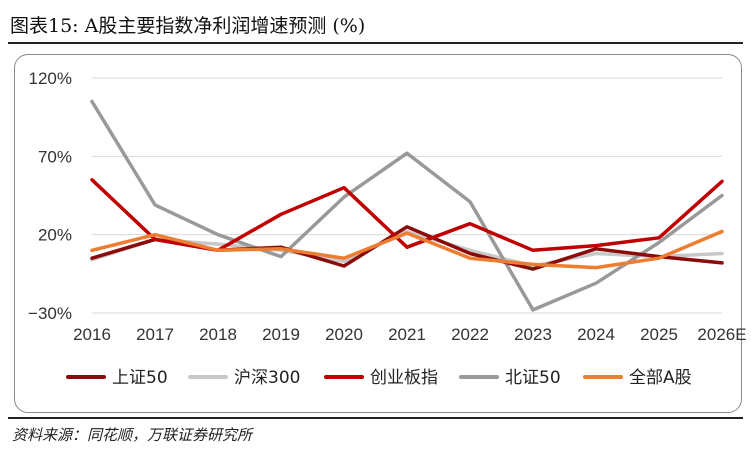 Image resolution: width=751 pixels, height=450 pixels. I want to click on x-tick-label: 2019, so click(281, 334).